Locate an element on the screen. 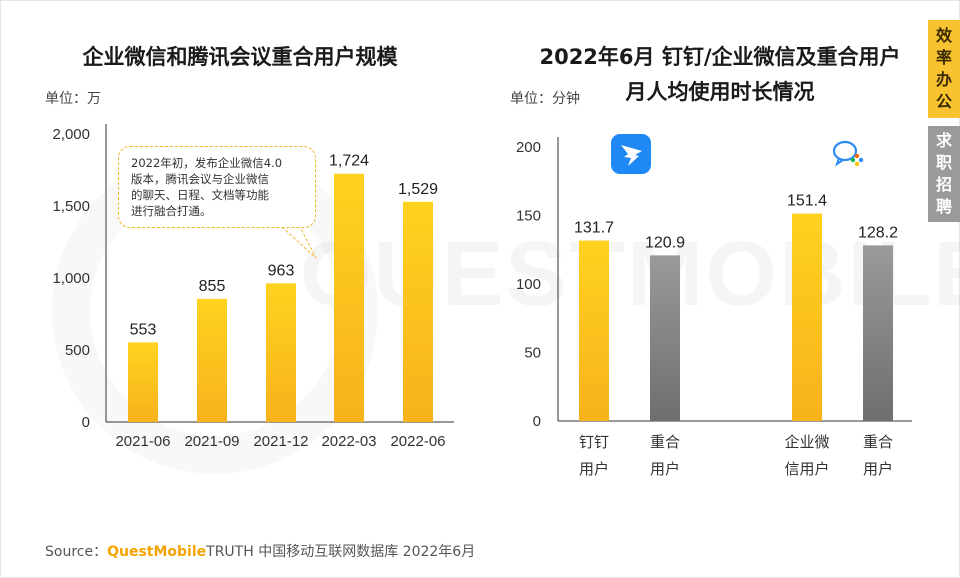  right-y-tick-label: 100 is located at coordinates (528, 284).